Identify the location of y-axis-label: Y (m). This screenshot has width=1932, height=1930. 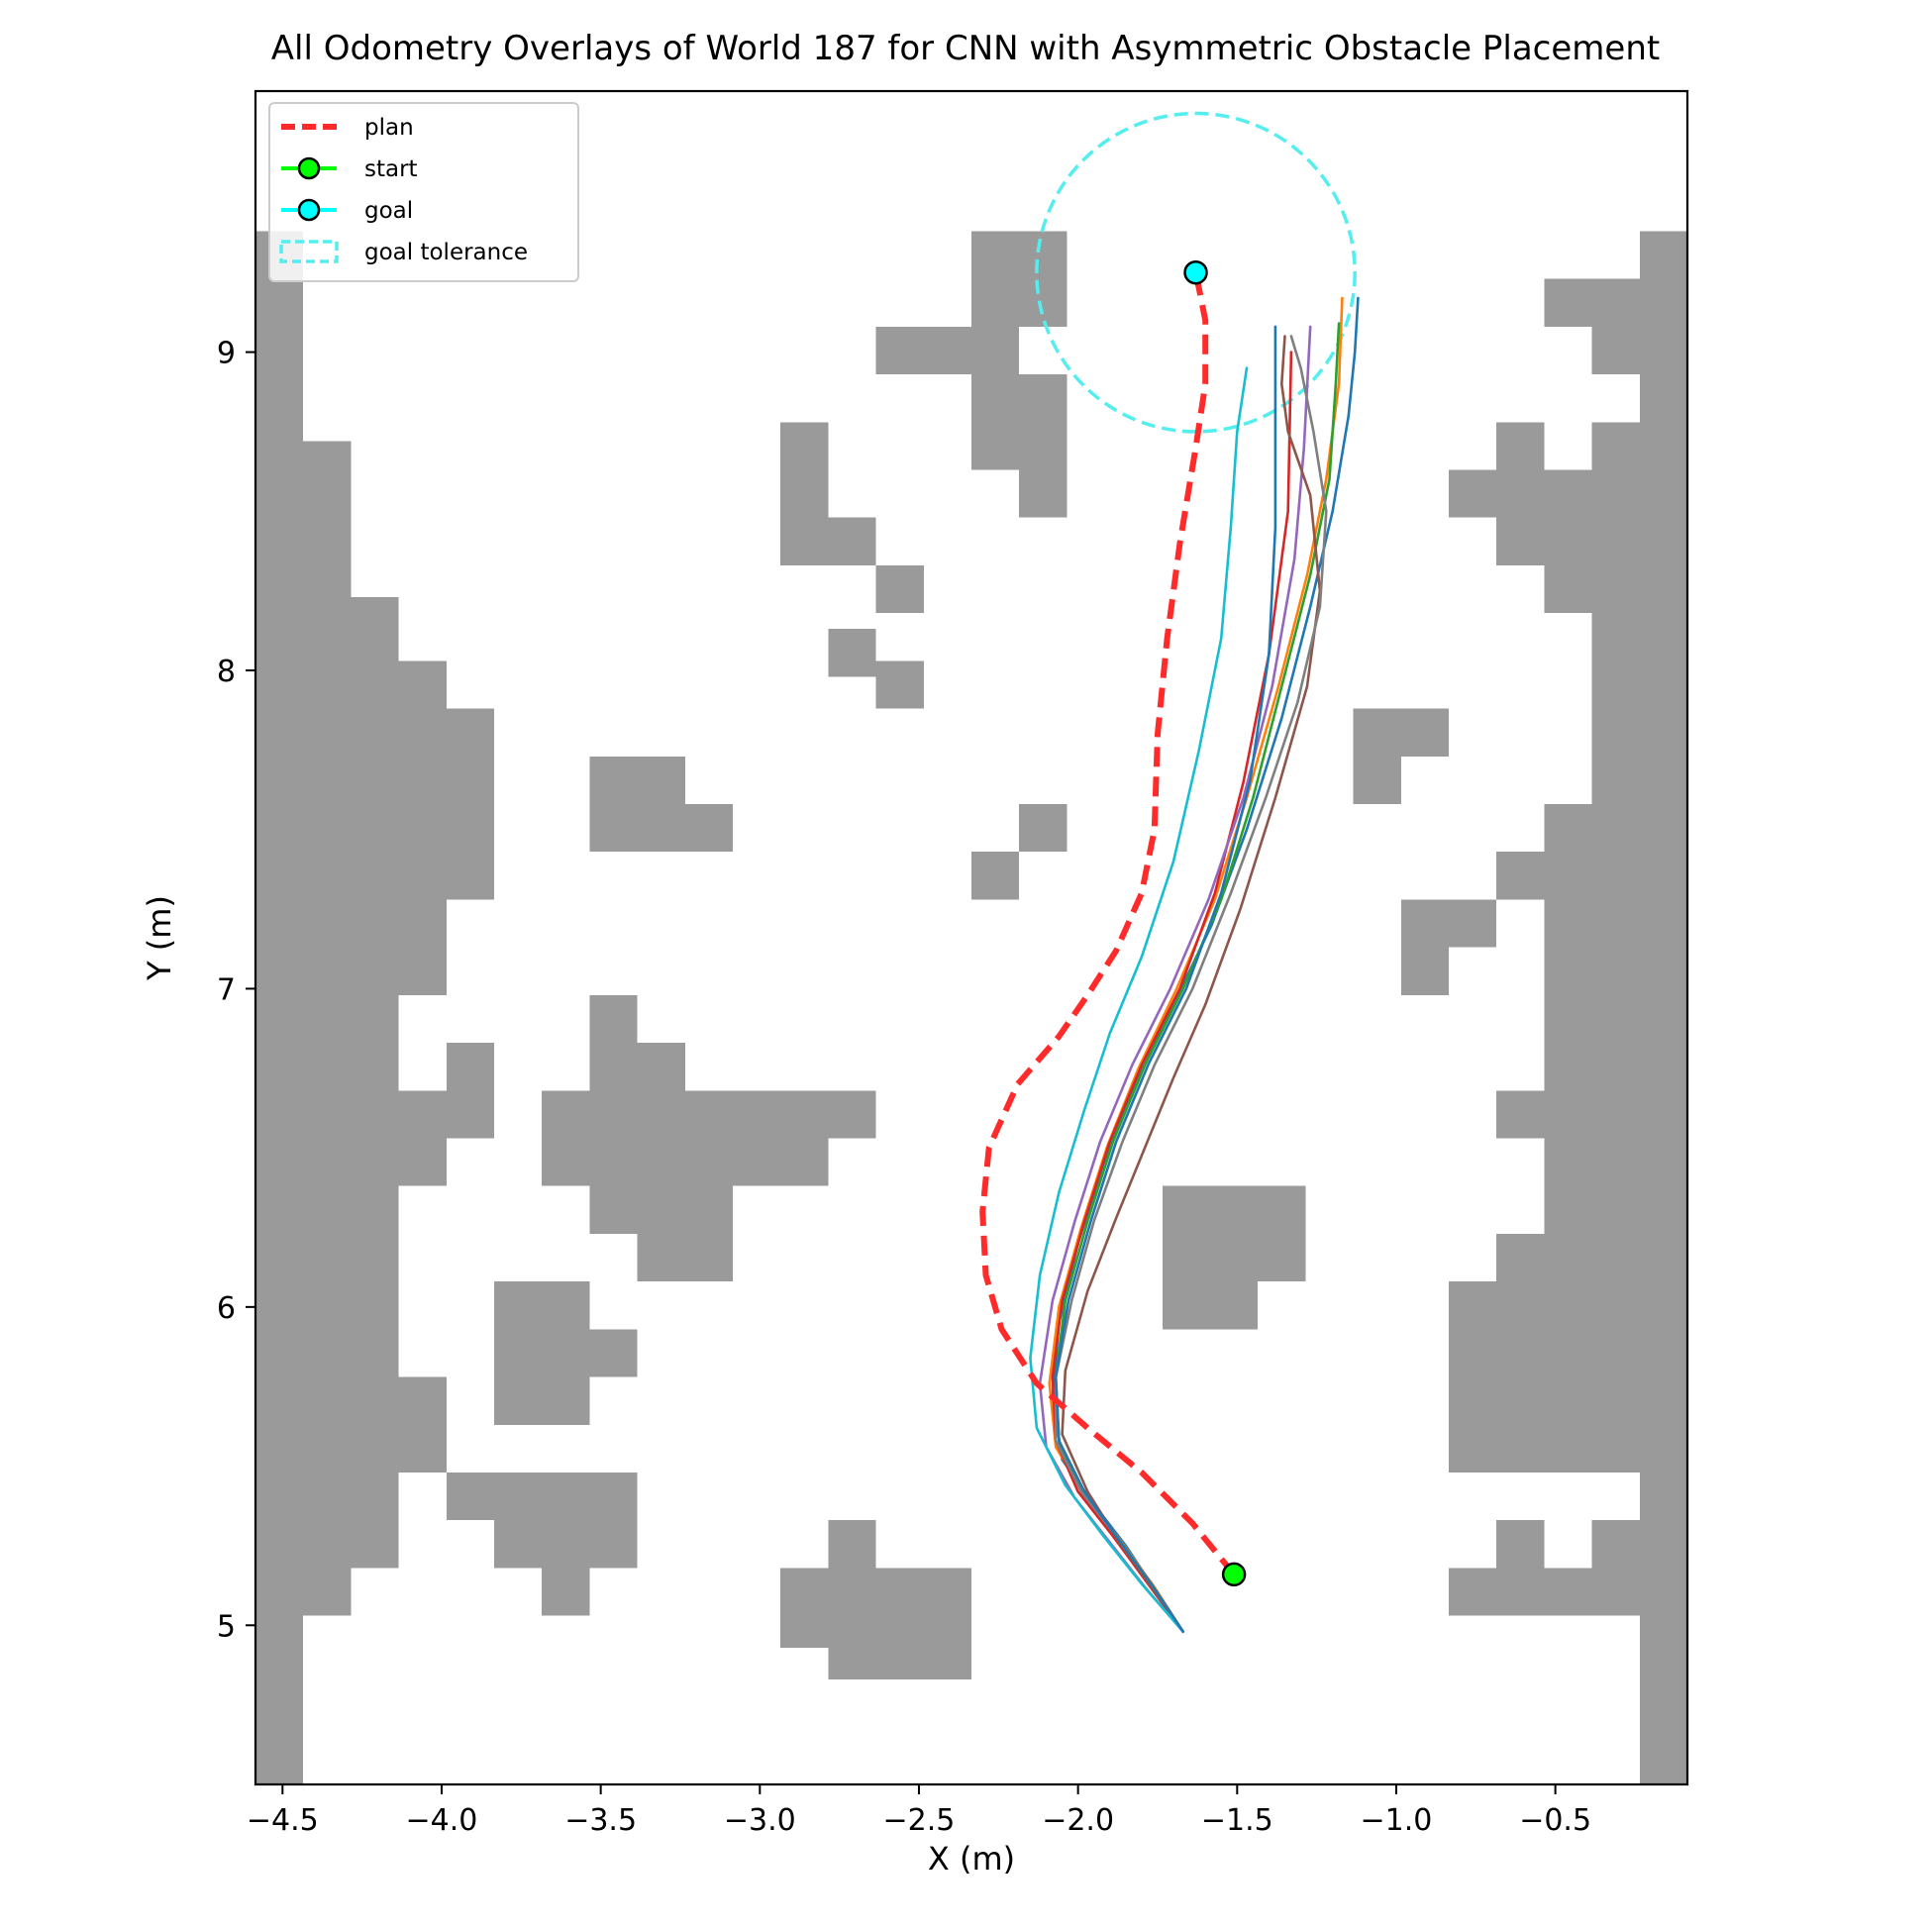
(159, 938).